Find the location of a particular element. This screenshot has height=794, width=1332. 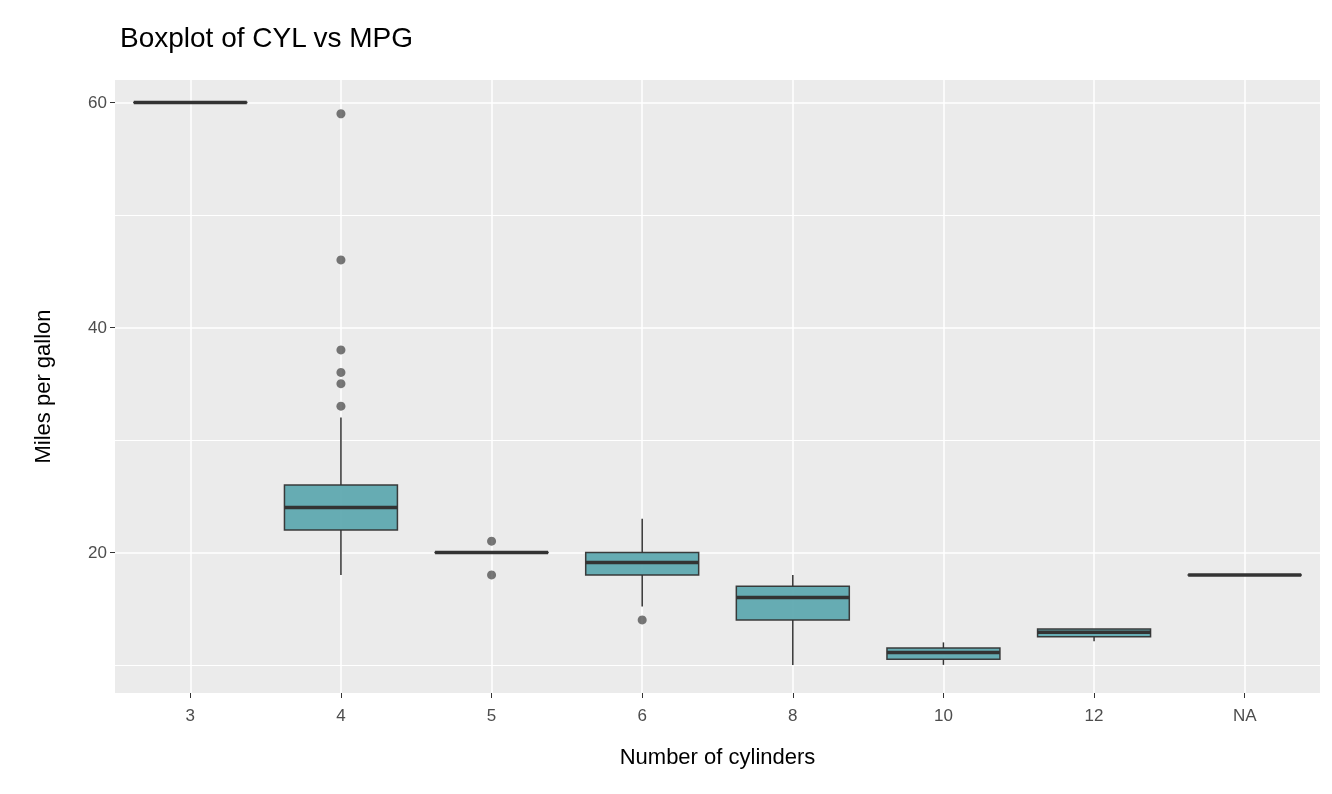

x-tick-label: 6 is located at coordinates (642, 715).